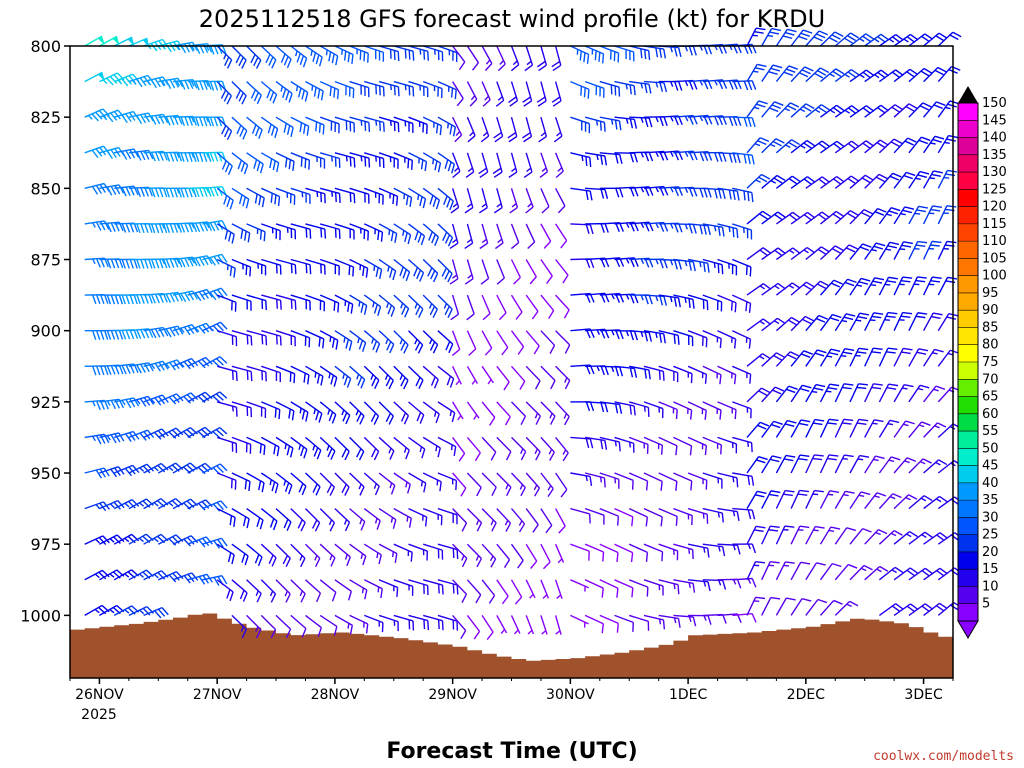 The height and width of the screenshot is (768, 1024). What do you see at coordinates (968, 629) in the screenshot?
I see `colorbar-bottom-arrow` at bounding box center [968, 629].